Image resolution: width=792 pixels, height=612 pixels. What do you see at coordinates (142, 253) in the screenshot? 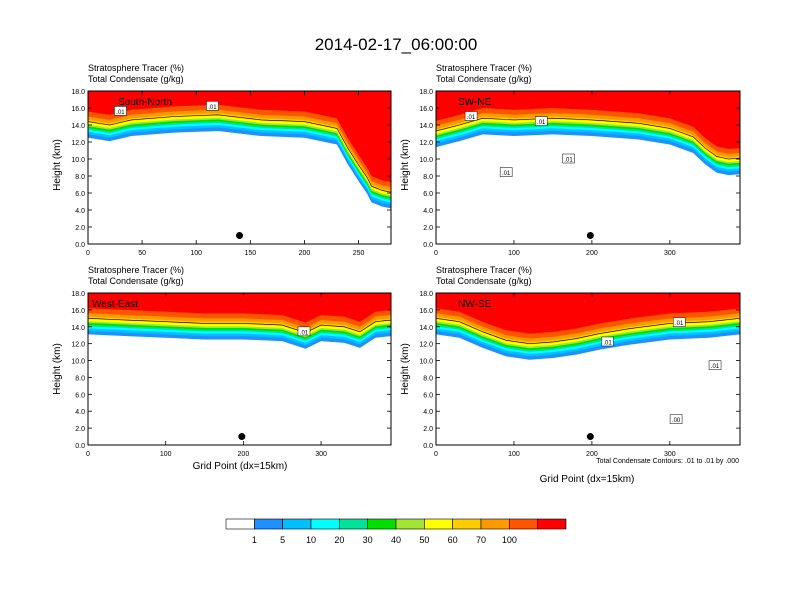
I see `x-tick-label: 50` at bounding box center [142, 253].